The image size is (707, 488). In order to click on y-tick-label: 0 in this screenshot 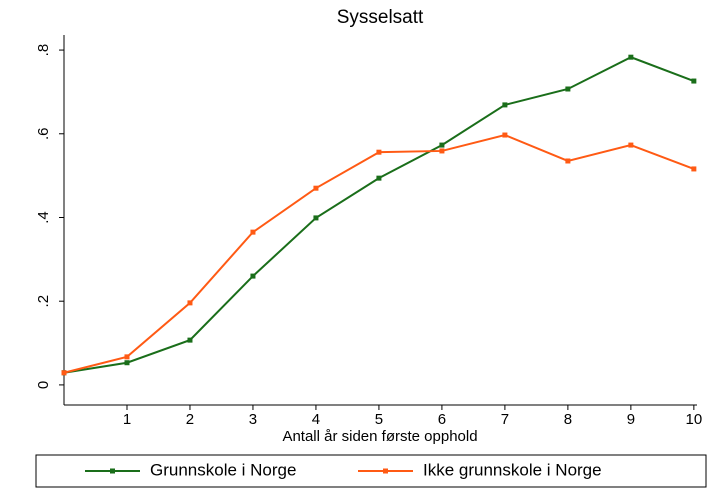, I will do `click(43, 385)`.